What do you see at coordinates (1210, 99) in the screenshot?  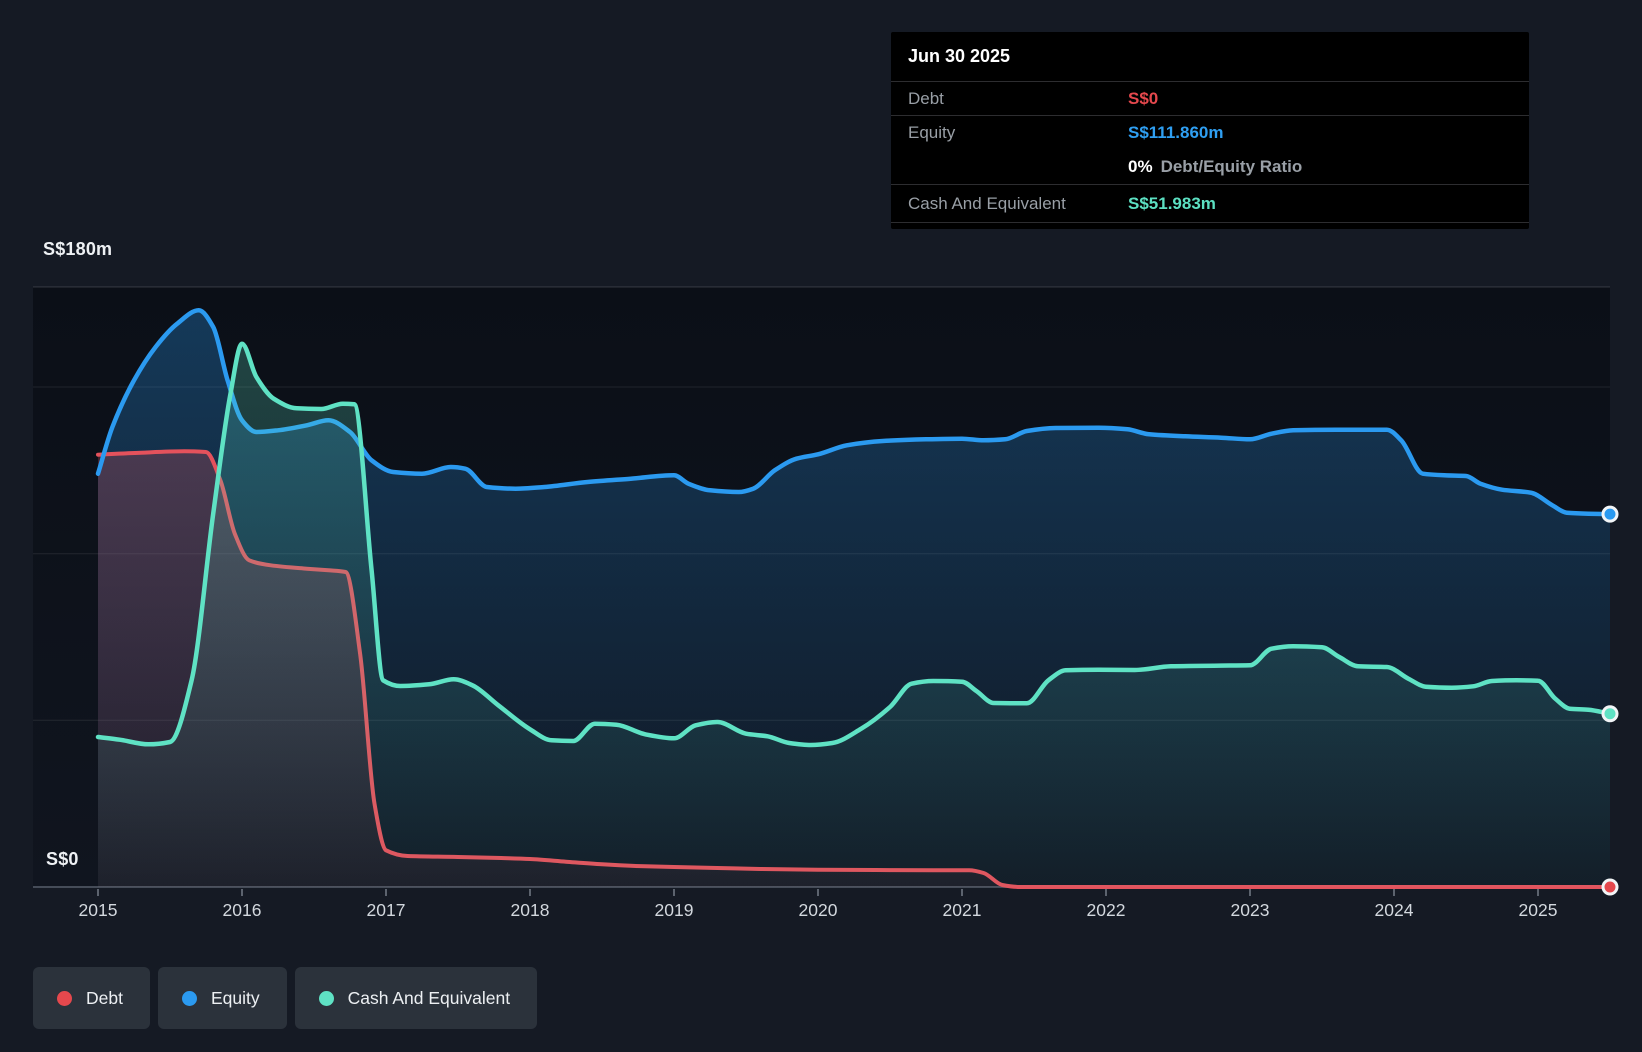 I see `tooltip-debt-row: Debt S$0` at bounding box center [1210, 99].